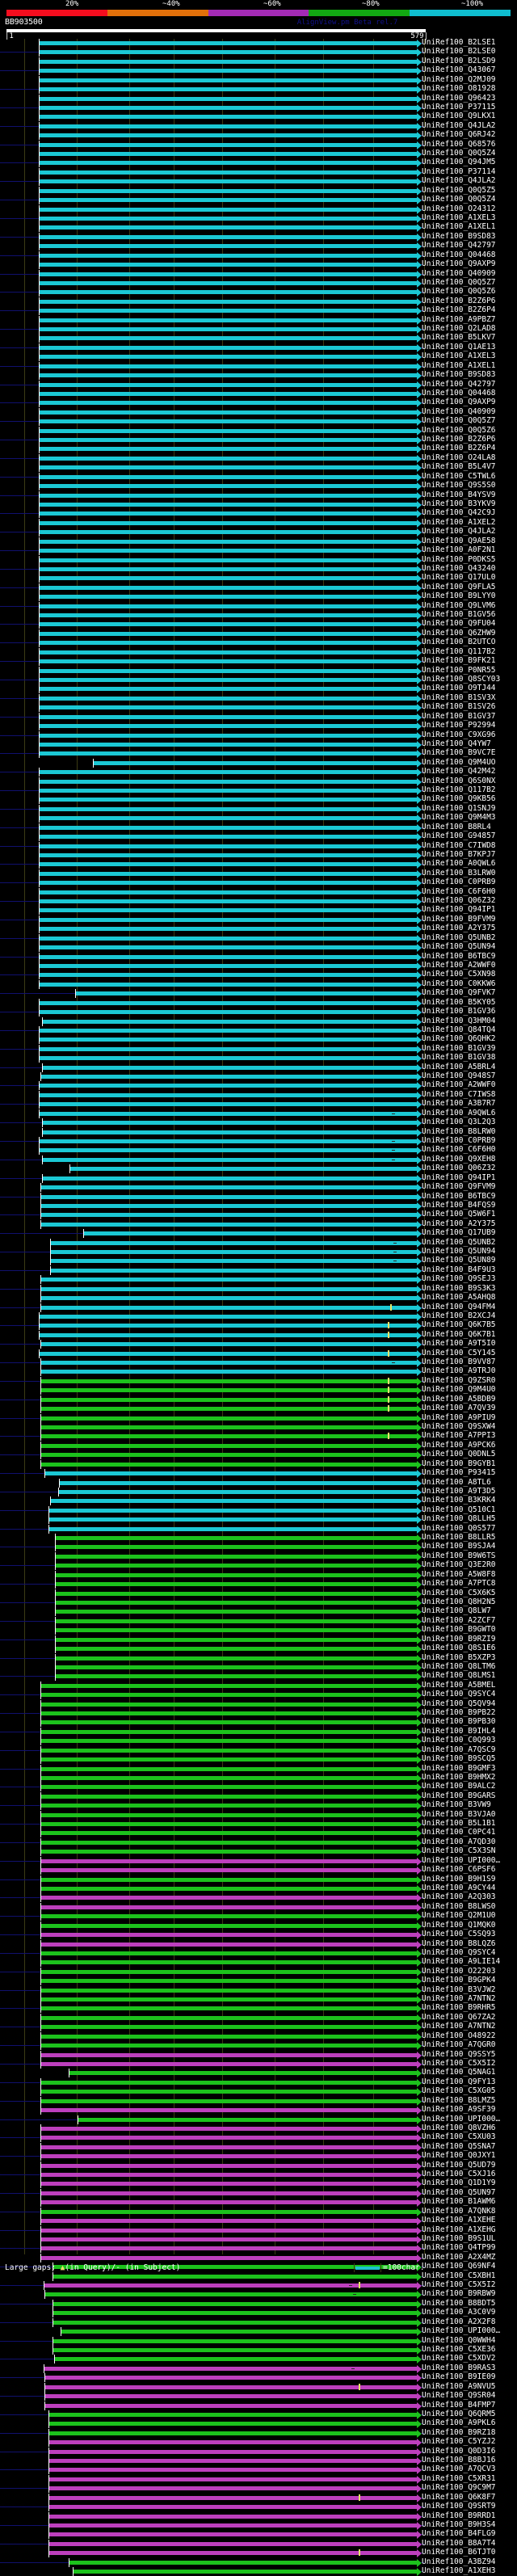  What do you see at coordinates (258, 2175) in the screenshot?
I see `alignment-row: UniRef100_C5XJ16` at bounding box center [258, 2175].